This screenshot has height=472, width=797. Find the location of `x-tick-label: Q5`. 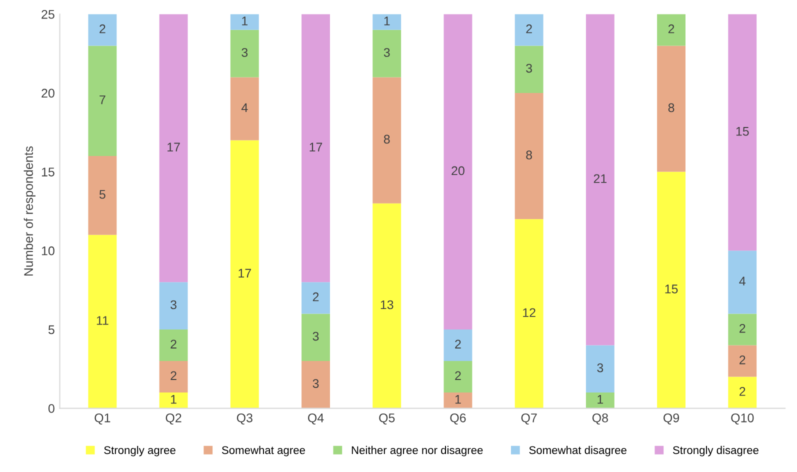

x-tick-label: Q5 is located at coordinates (387, 419).